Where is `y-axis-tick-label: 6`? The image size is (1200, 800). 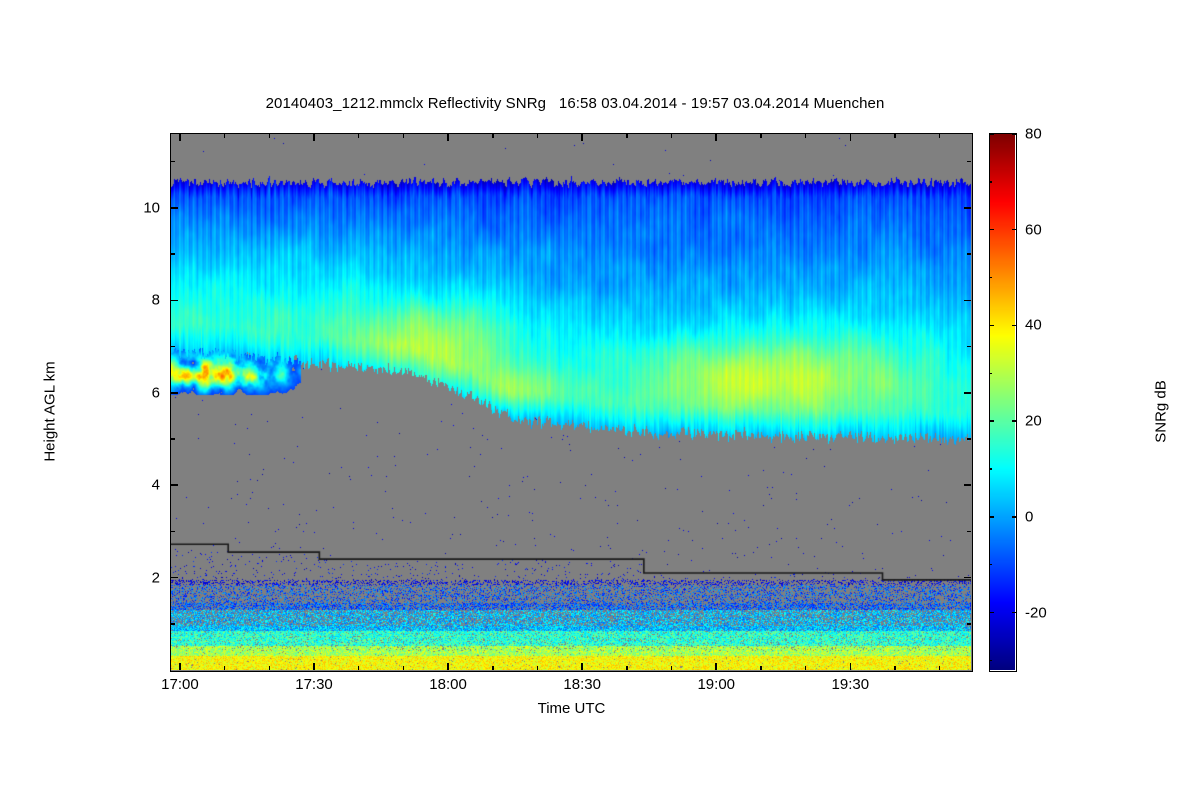 y-axis-tick-label: 6 is located at coordinates (155, 393).